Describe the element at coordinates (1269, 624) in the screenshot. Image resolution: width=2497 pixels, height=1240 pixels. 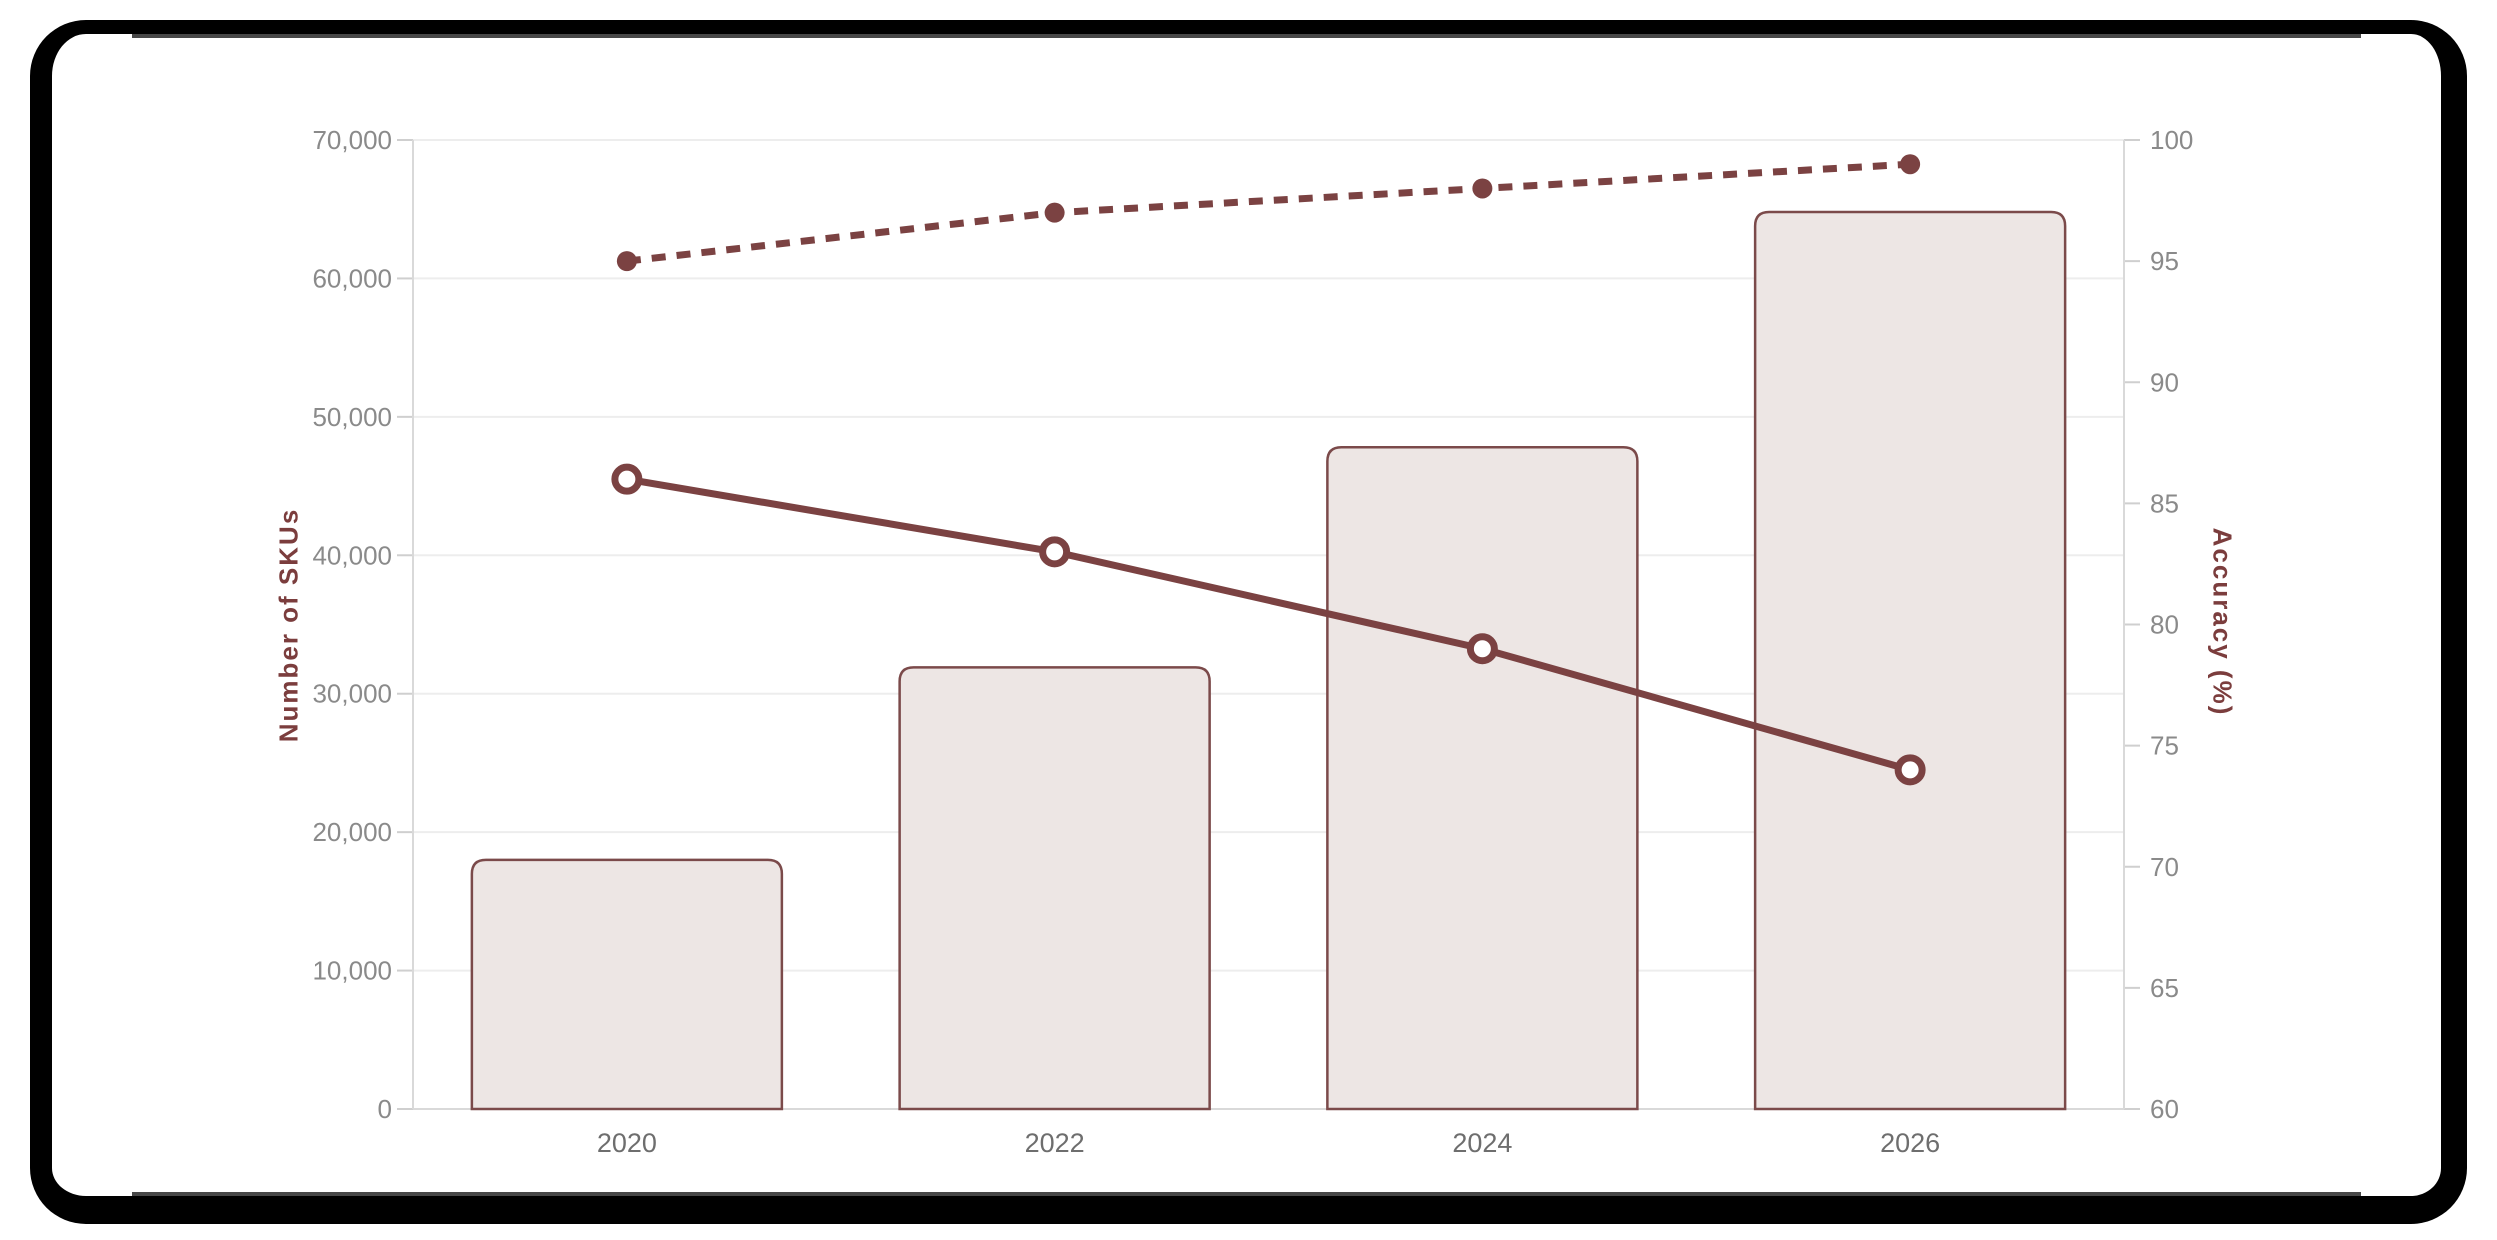
I see `accuracy-solid-line` at that location.